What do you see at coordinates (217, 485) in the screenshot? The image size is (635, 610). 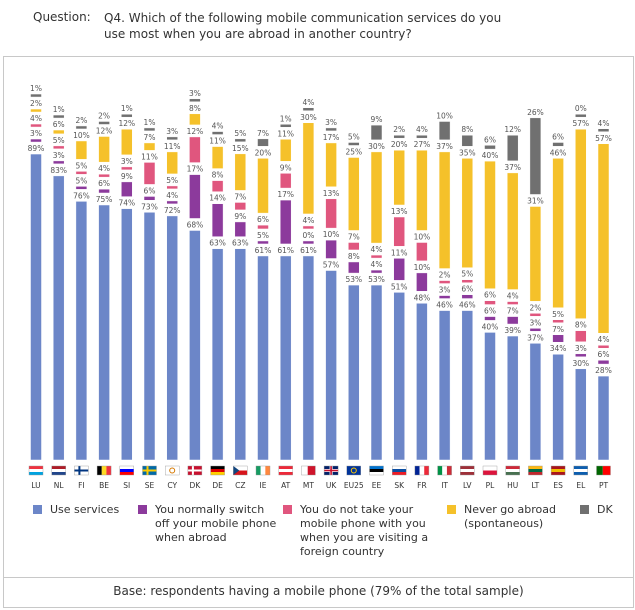 I see `category-label-de: DE` at bounding box center [217, 485].